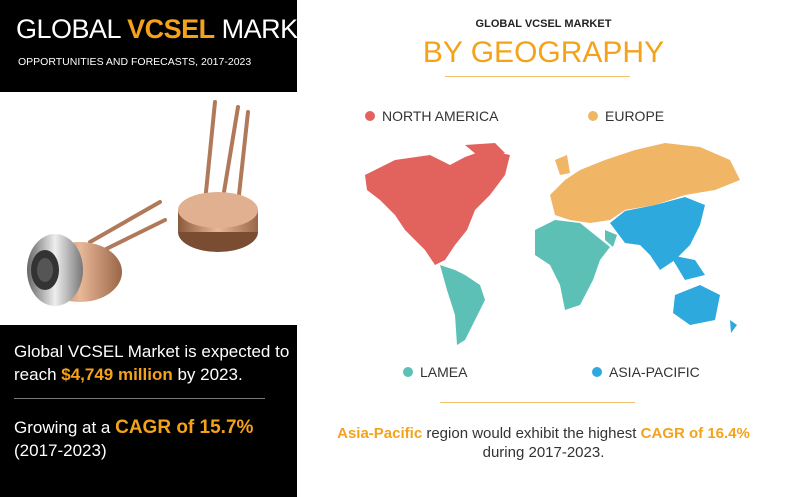 The width and height of the screenshot is (790, 497). I want to click on right-kicker: GLOBAL VCSEL MARKET, so click(543, 24).